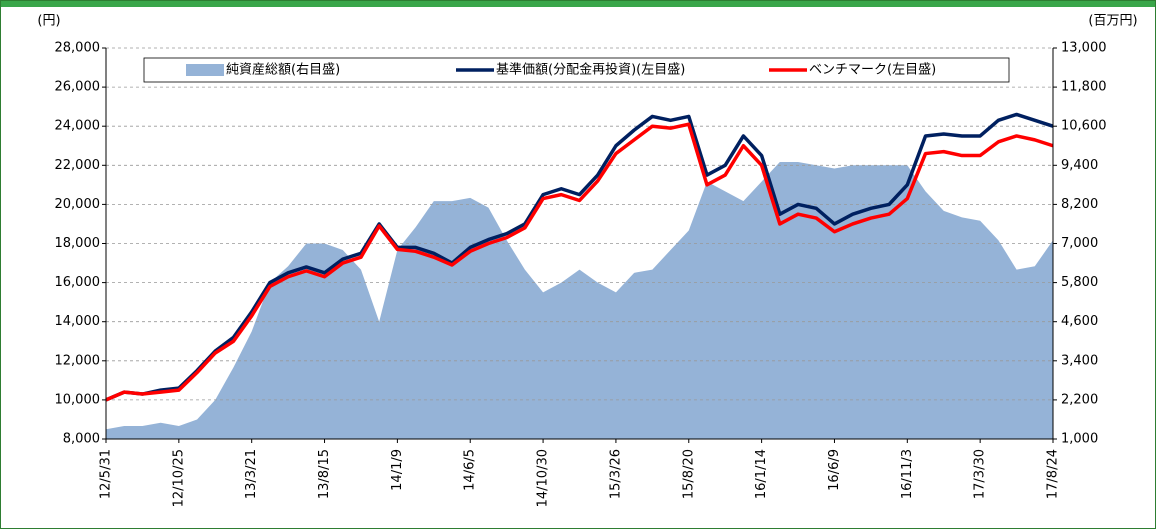 This screenshot has height=529, width=1156. What do you see at coordinates (1079, 282) in the screenshot?
I see `y2-tick-label: 5,800` at bounding box center [1079, 282].